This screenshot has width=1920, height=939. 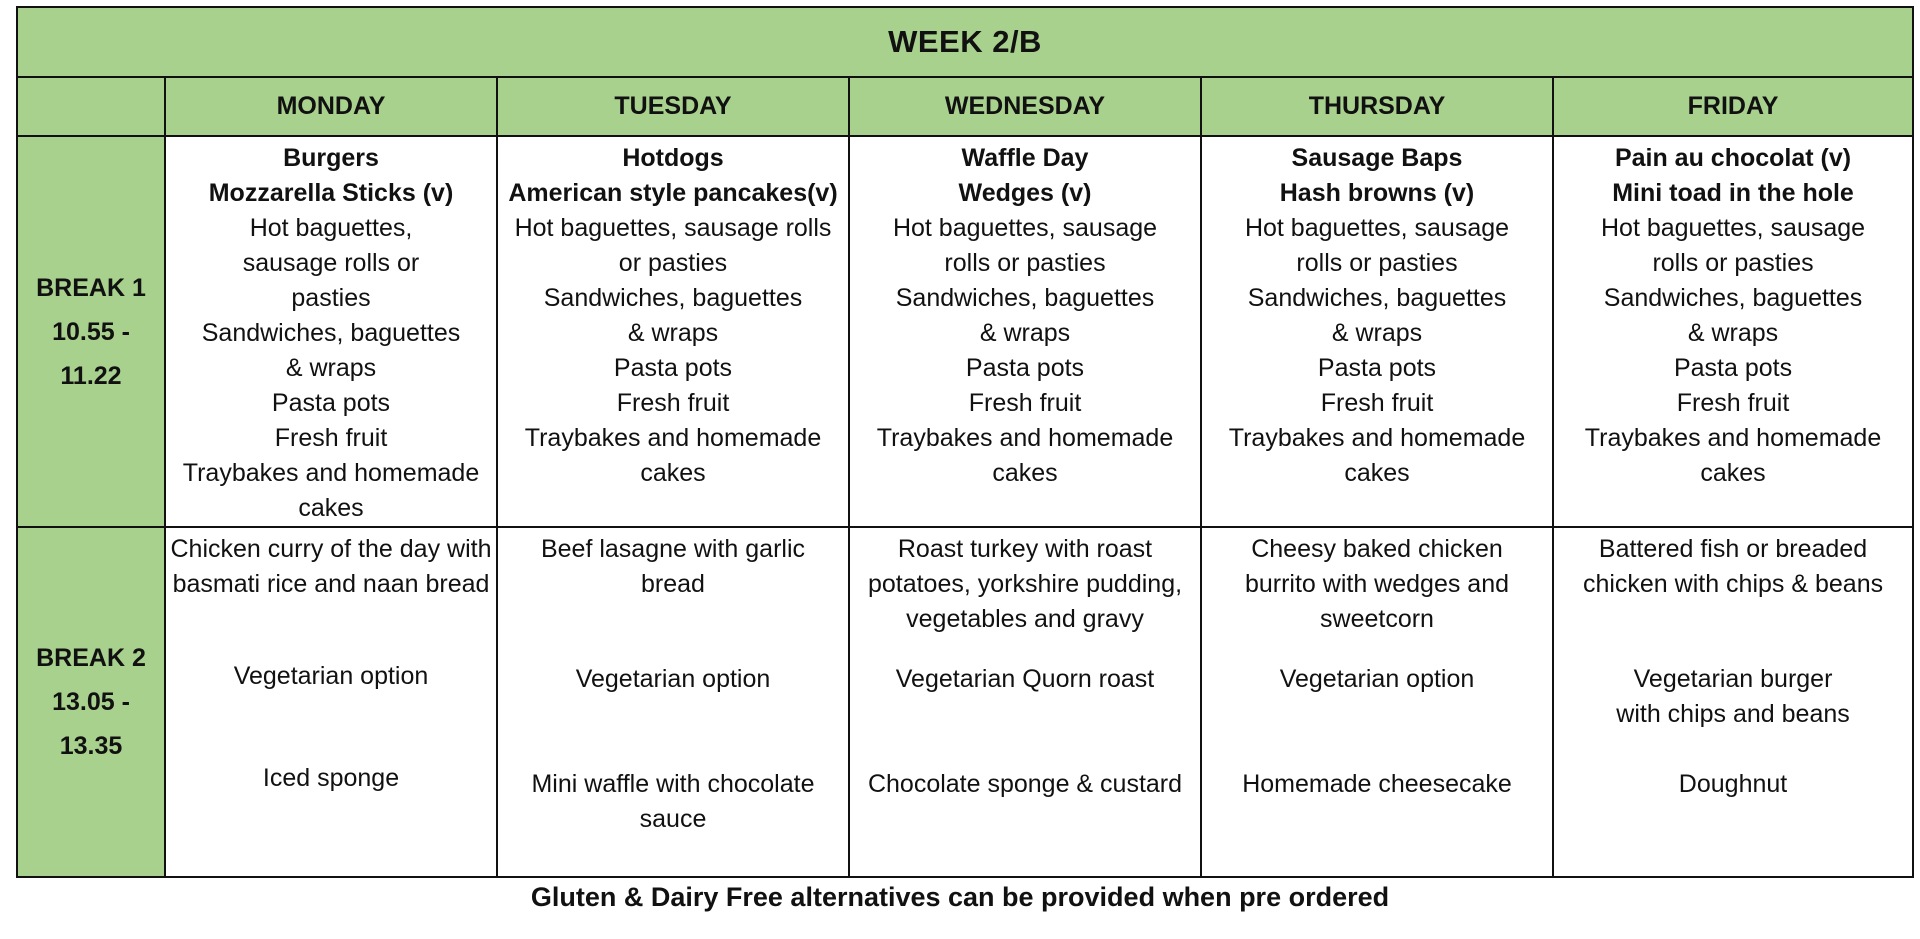 I want to click on break2-monday-dessert: Iced sponge, so click(x=331, y=778).